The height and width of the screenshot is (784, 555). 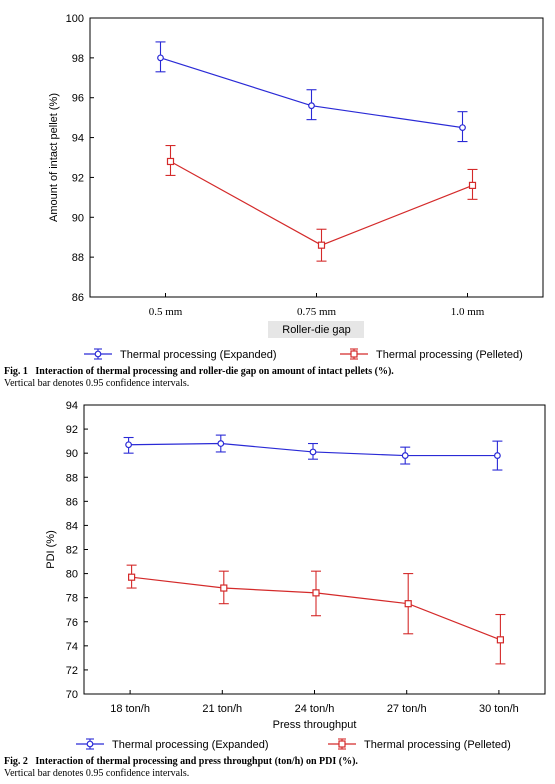 What do you see at coordinates (78, 59) in the screenshot?
I see `fig1-y-tick-label: 98` at bounding box center [78, 59].